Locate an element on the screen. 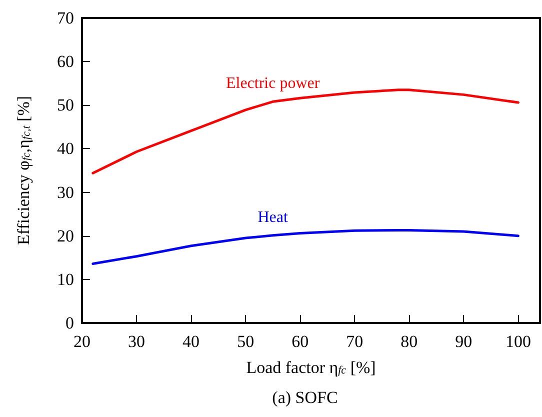  x-tick-label: 100 is located at coordinates (518, 341).